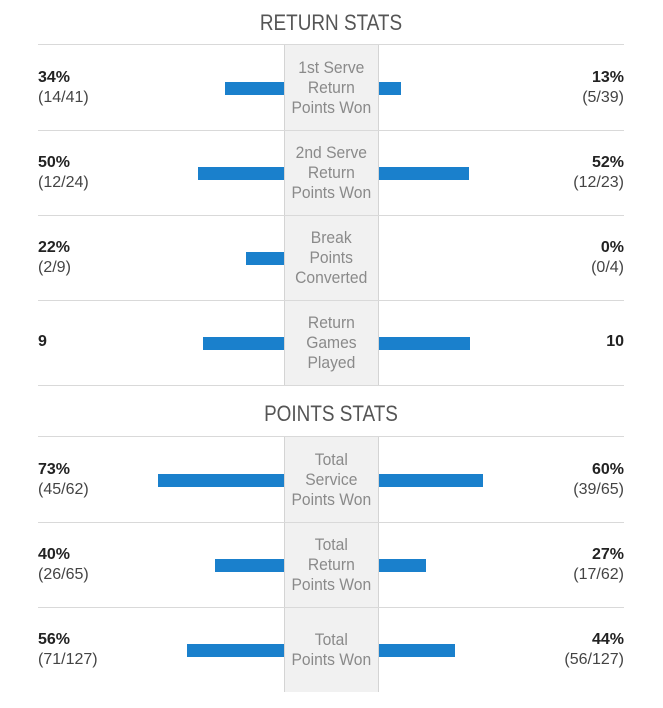 The image size is (663, 708). Describe the element at coordinates (607, 77) in the screenshot. I see `stat-percentage: 13%` at that location.